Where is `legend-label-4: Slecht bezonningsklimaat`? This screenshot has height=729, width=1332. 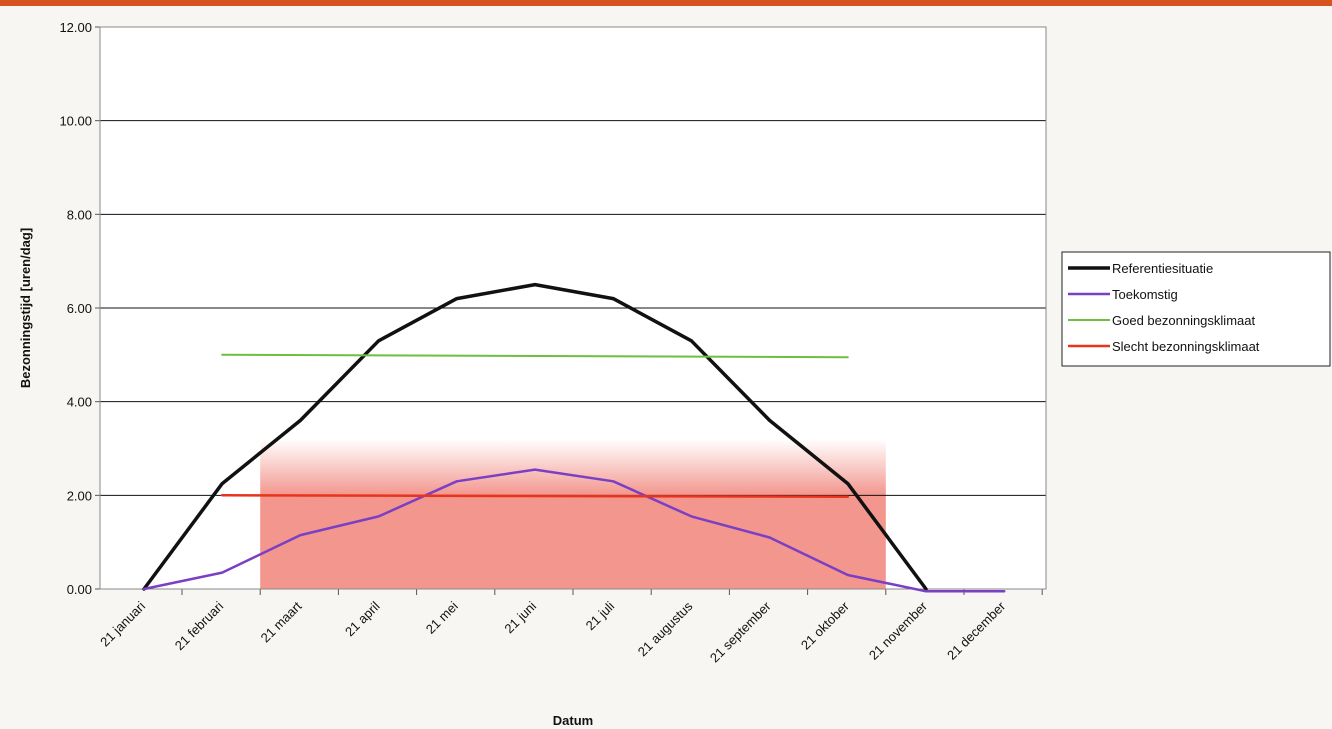
legend-label-4: Slecht bezonningsklimaat is located at coordinates (1186, 346).